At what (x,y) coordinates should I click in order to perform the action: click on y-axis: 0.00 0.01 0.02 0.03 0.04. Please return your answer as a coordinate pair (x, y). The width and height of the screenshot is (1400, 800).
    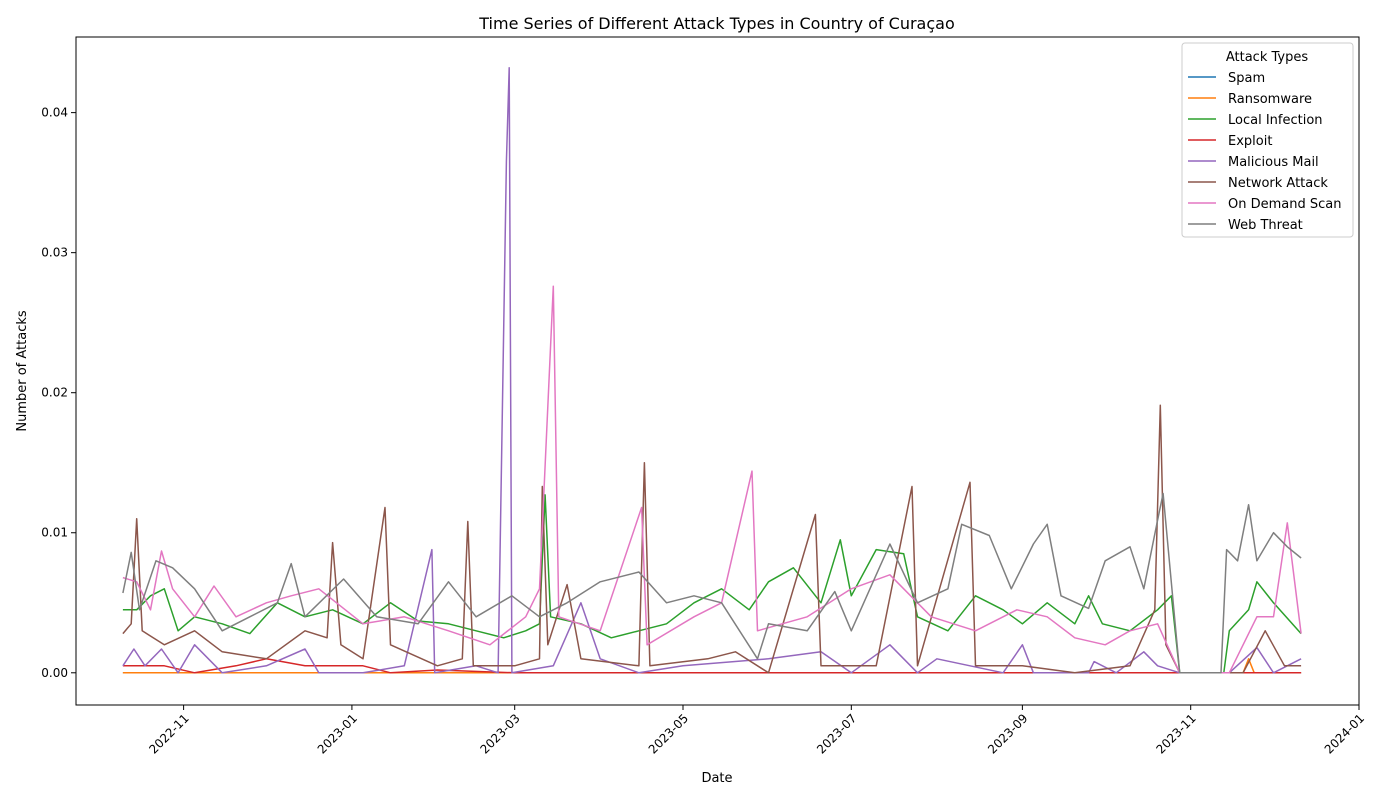
    Looking at the image, I should click on (58, 393).